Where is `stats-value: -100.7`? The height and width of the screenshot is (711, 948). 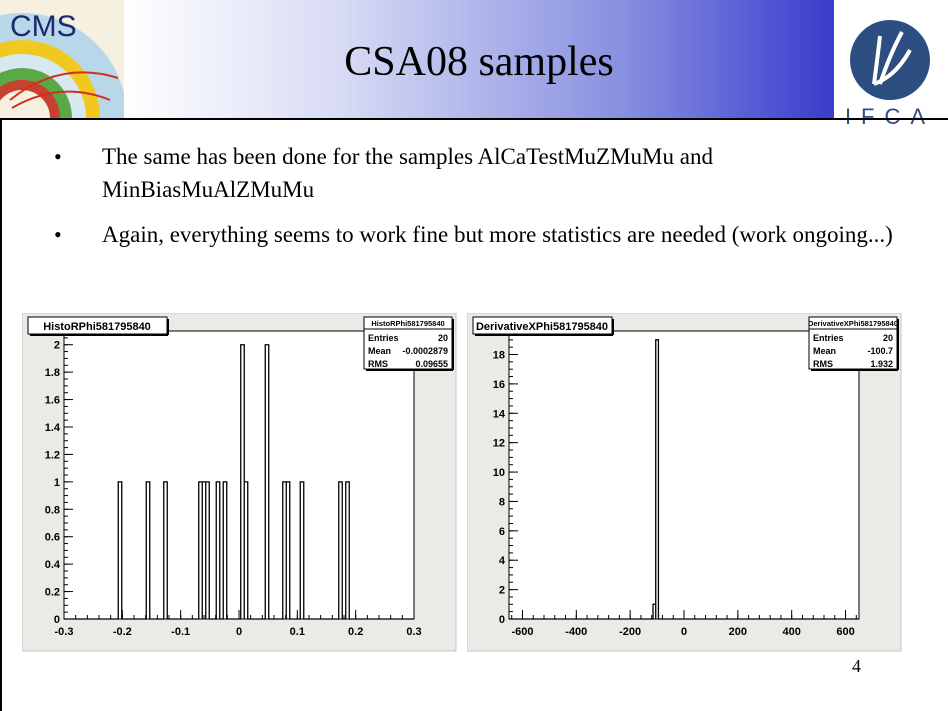 stats-value: -100.7 is located at coordinates (880, 351).